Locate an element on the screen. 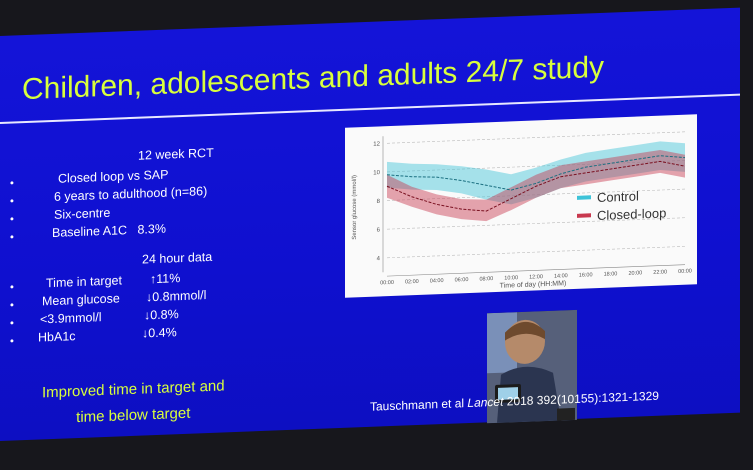  x-tick-label: 18:00 is located at coordinates (611, 274).